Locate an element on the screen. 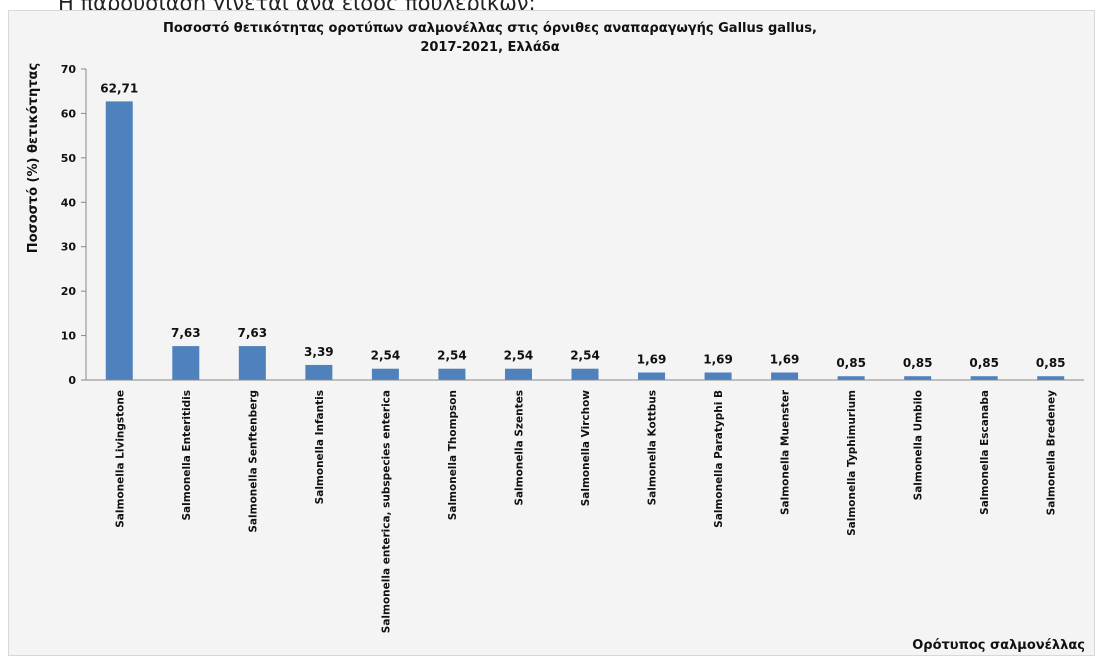 The image size is (1103, 657). x-category-label: Salmonella Bredeney is located at coordinates (1052, 452).